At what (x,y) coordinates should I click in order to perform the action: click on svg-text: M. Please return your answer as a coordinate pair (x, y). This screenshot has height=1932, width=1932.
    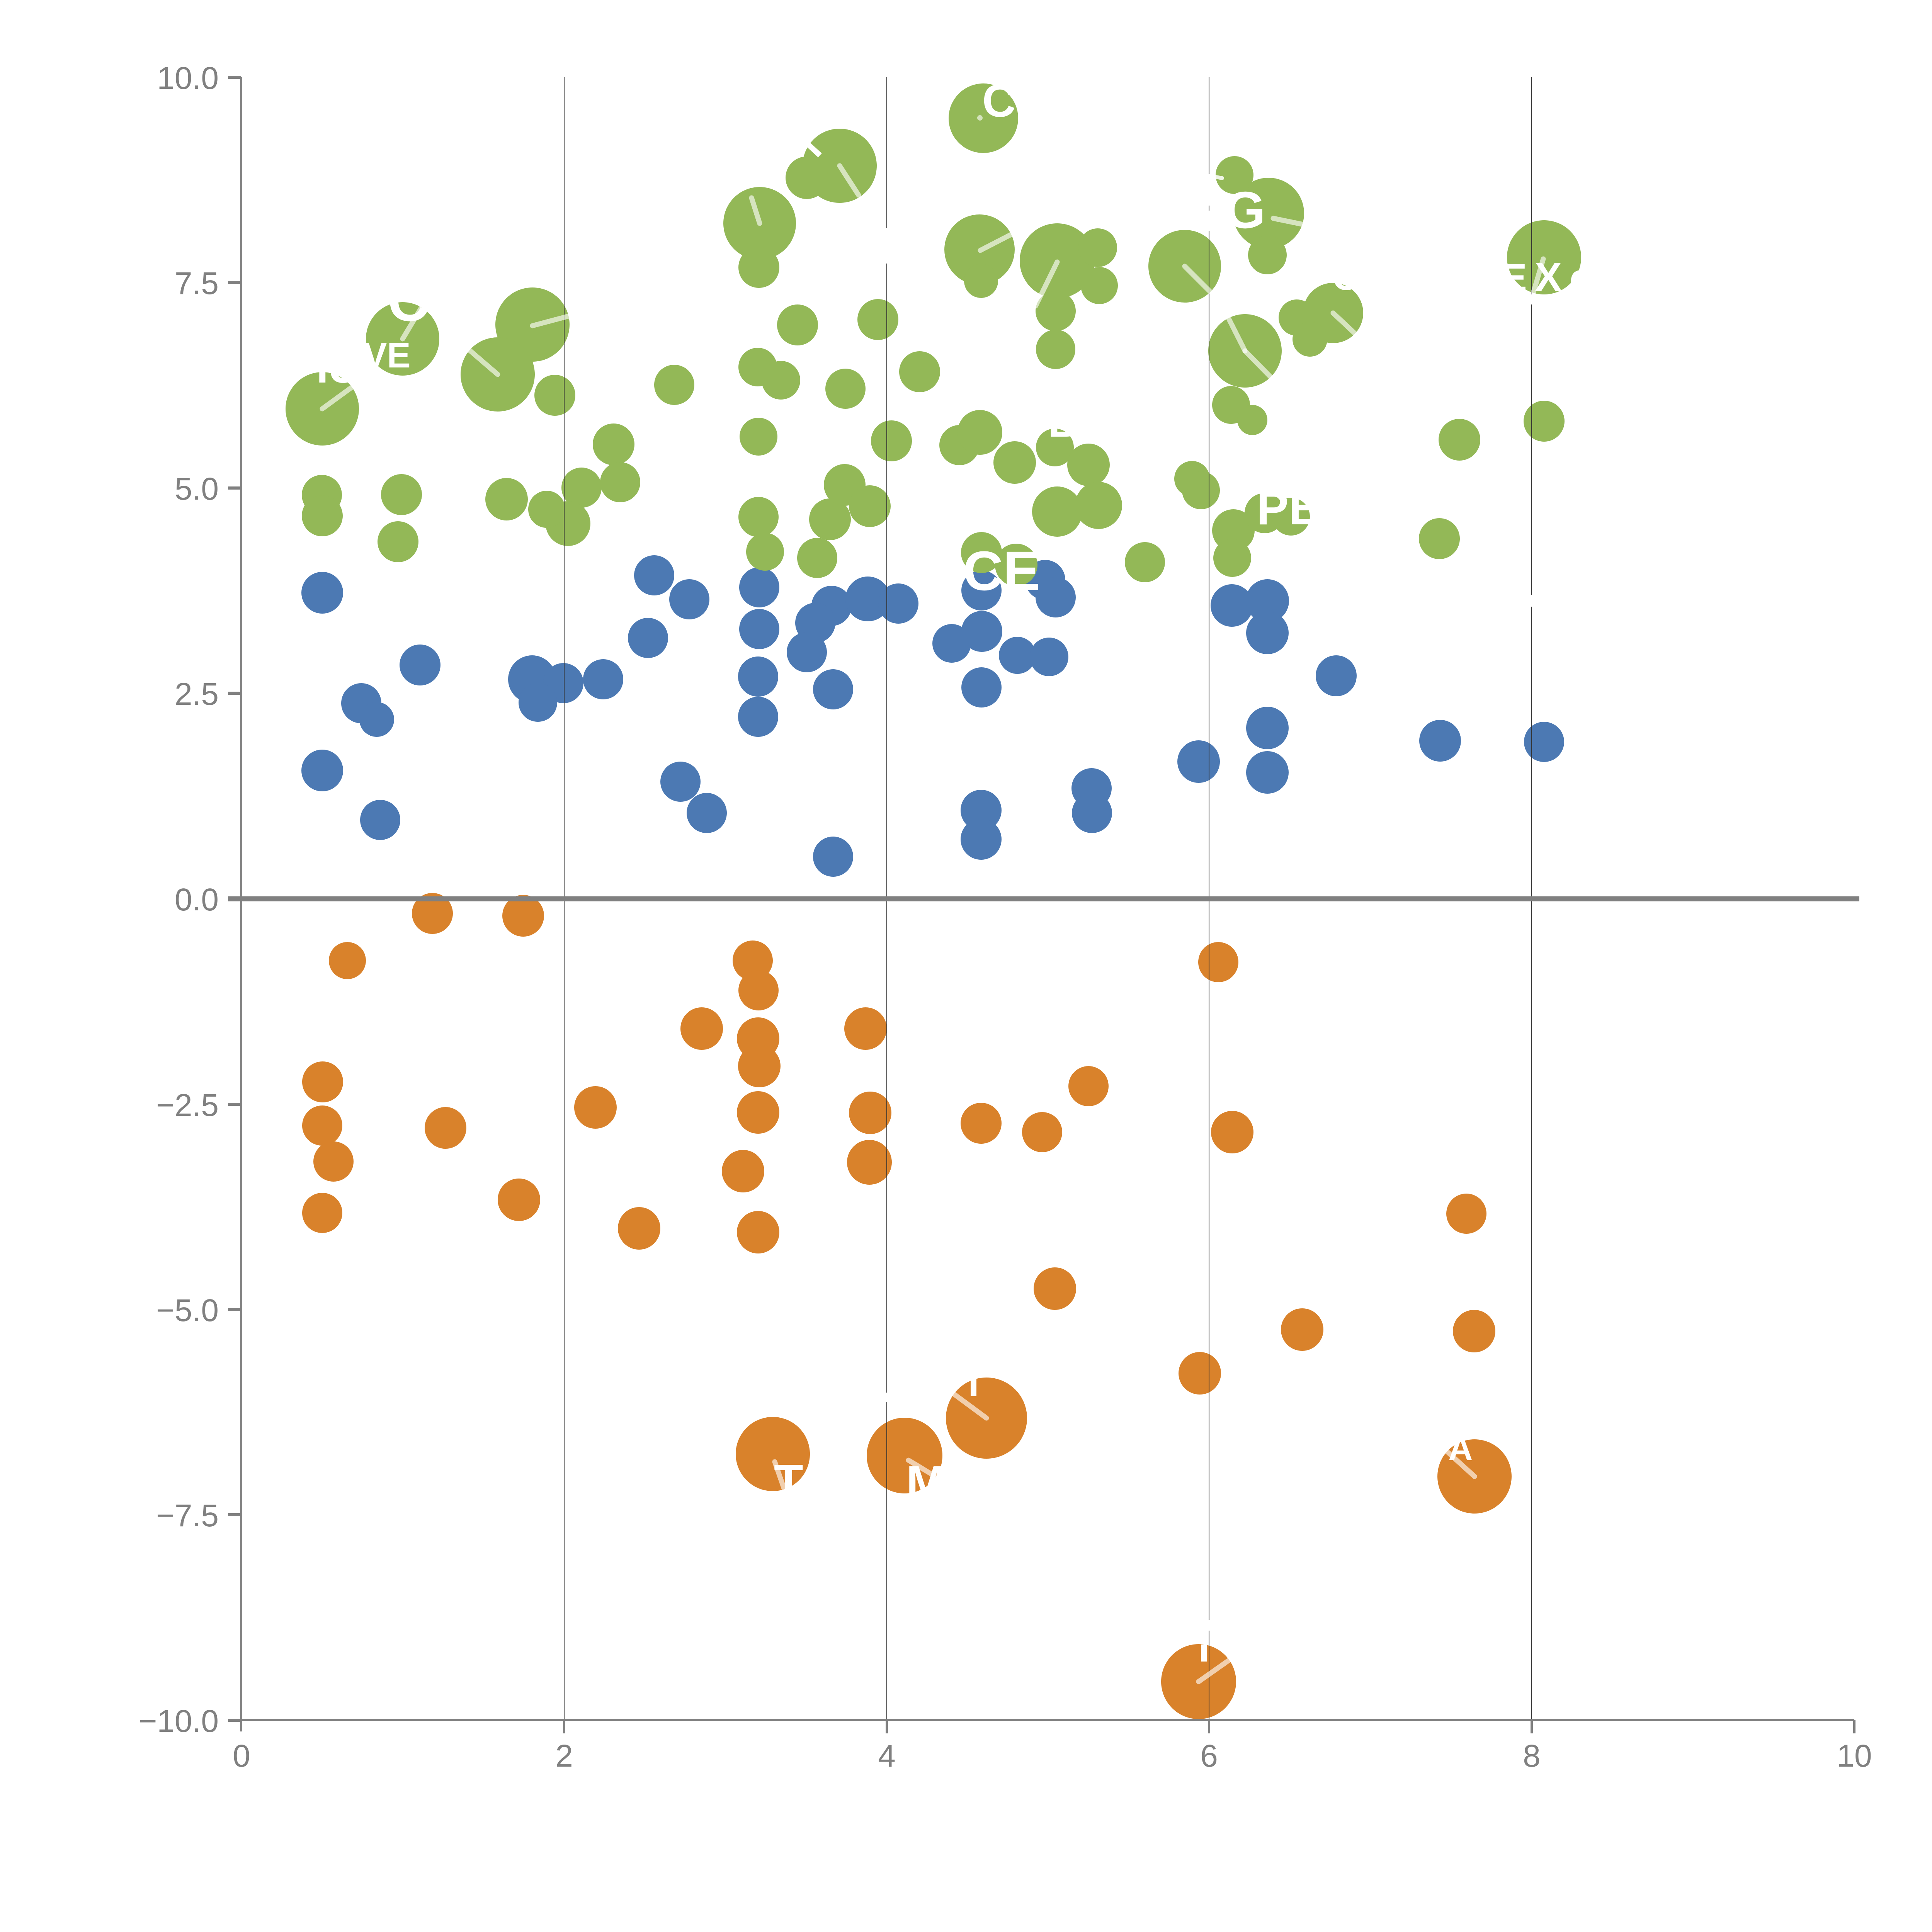
    Looking at the image, I should click on (926, 1483).